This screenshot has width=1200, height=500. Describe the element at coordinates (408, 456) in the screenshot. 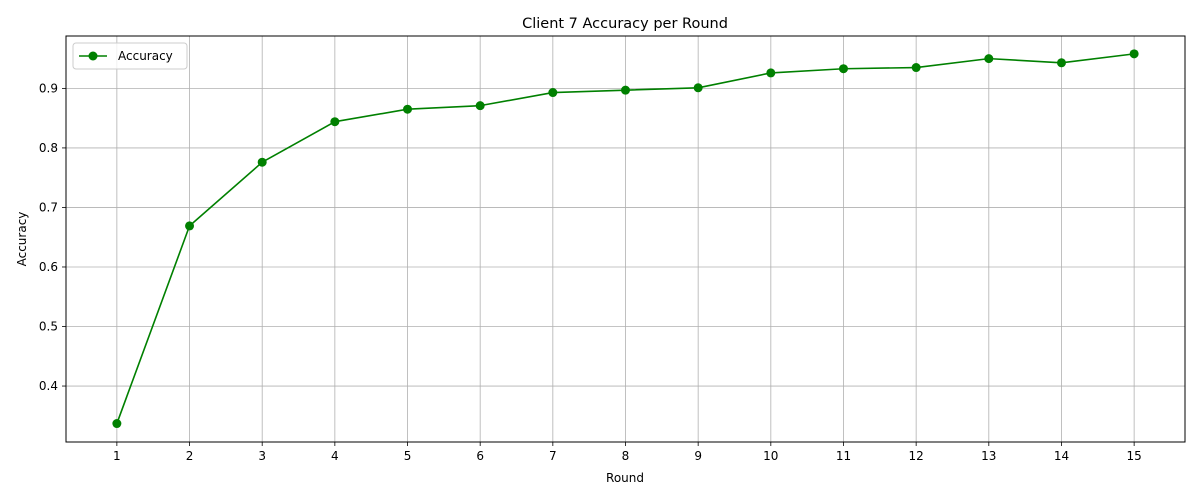

I see `x-tick-label: 5` at that location.